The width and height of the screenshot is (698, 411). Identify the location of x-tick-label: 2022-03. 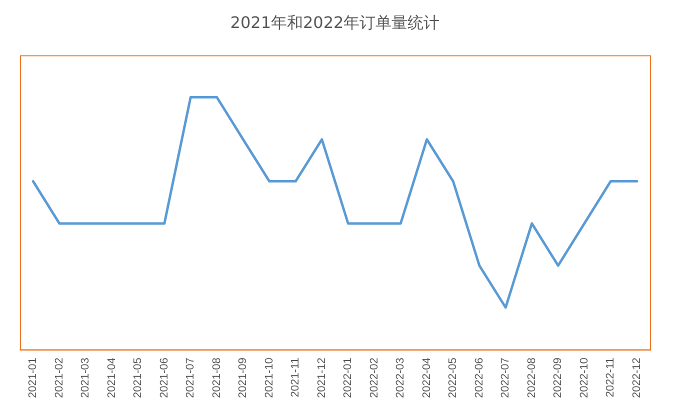
(400, 378).